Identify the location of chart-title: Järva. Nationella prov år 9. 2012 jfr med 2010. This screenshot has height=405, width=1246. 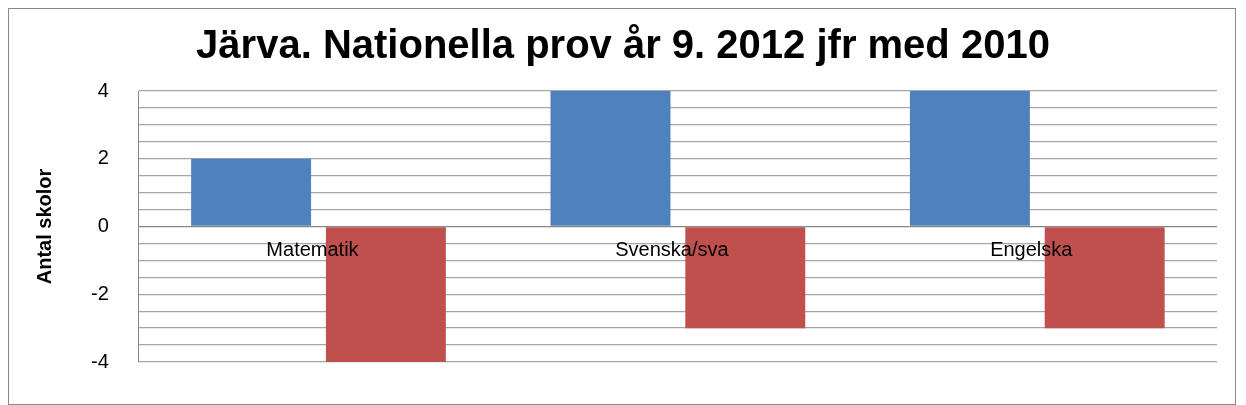
(623, 44).